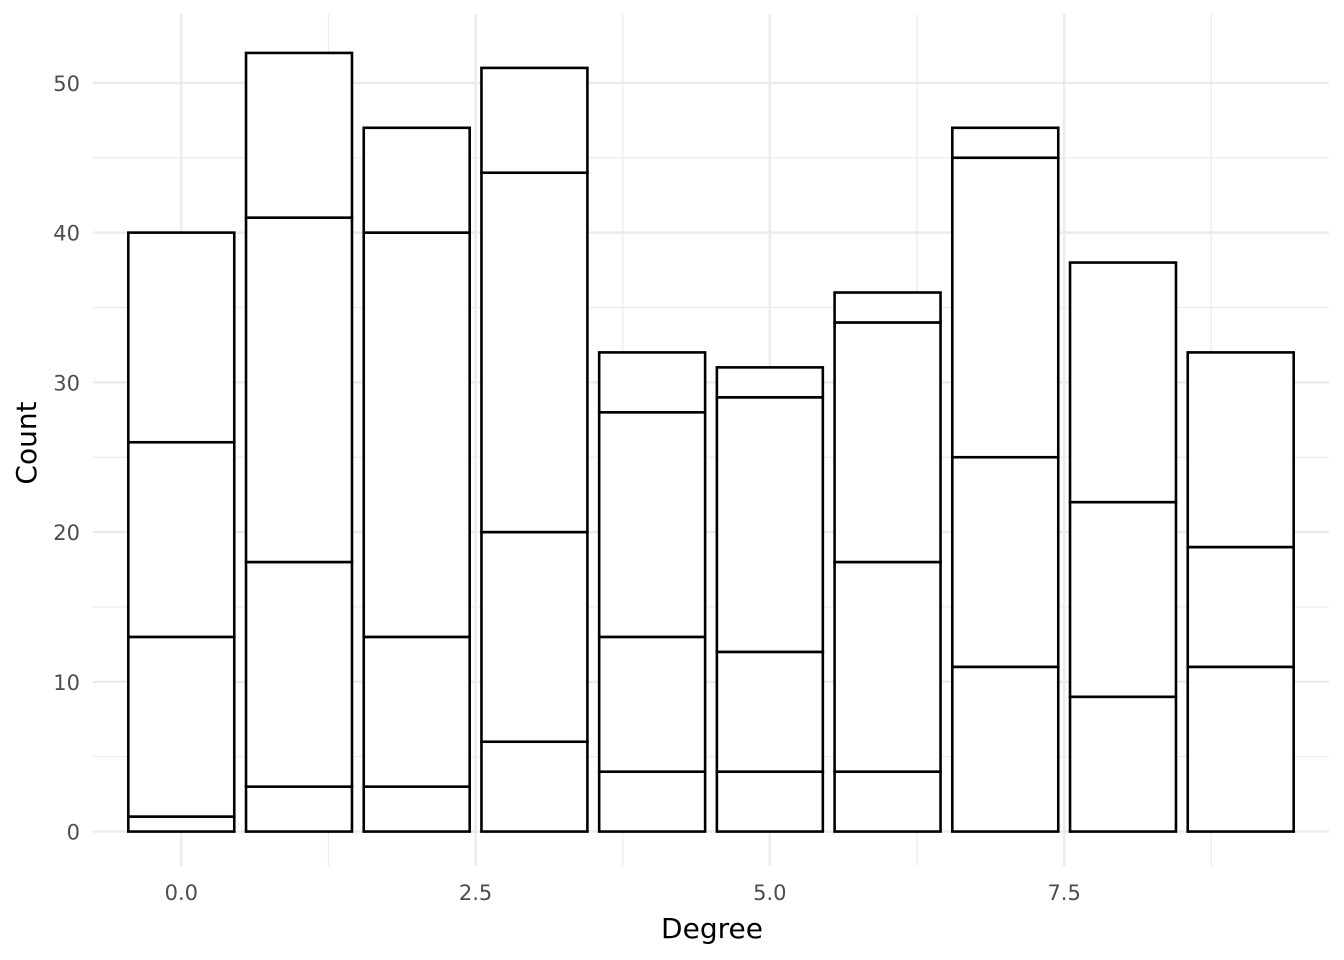 The width and height of the screenshot is (1344, 960). Describe the element at coordinates (26, 442) in the screenshot. I see `y-axis-title: Count` at that location.